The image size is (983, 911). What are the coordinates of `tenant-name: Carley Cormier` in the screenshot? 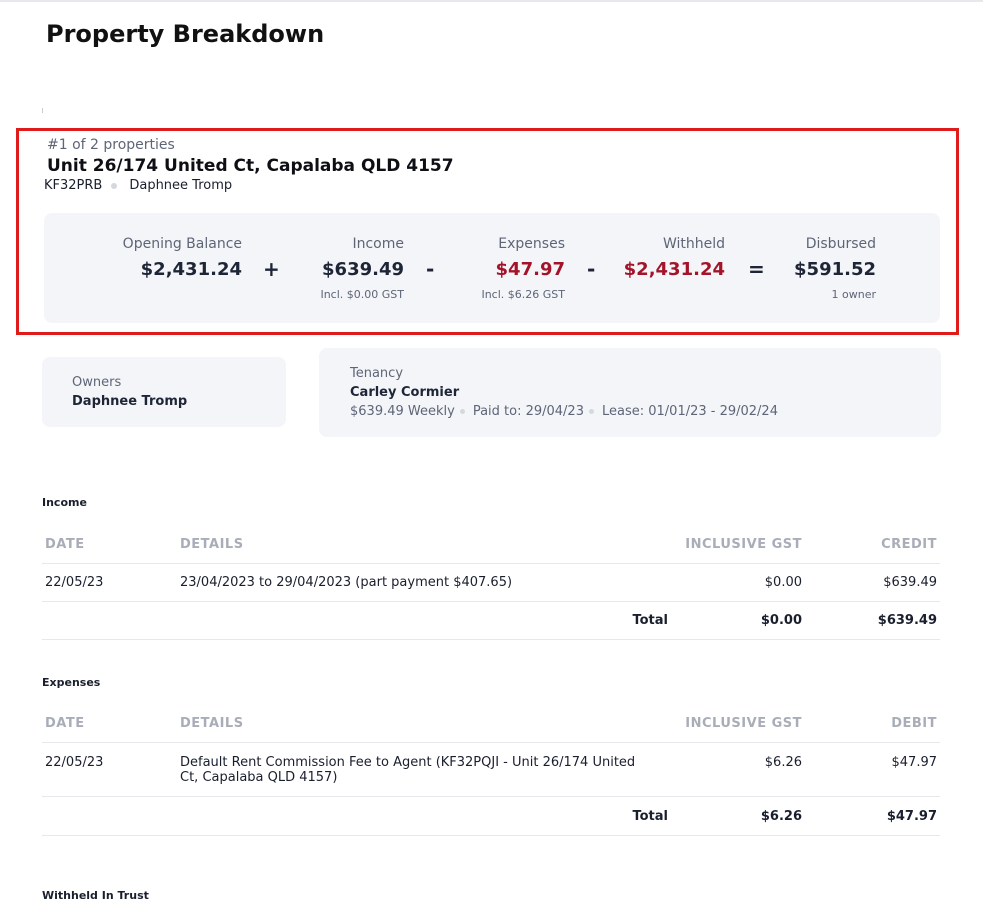 It's located at (405, 392).